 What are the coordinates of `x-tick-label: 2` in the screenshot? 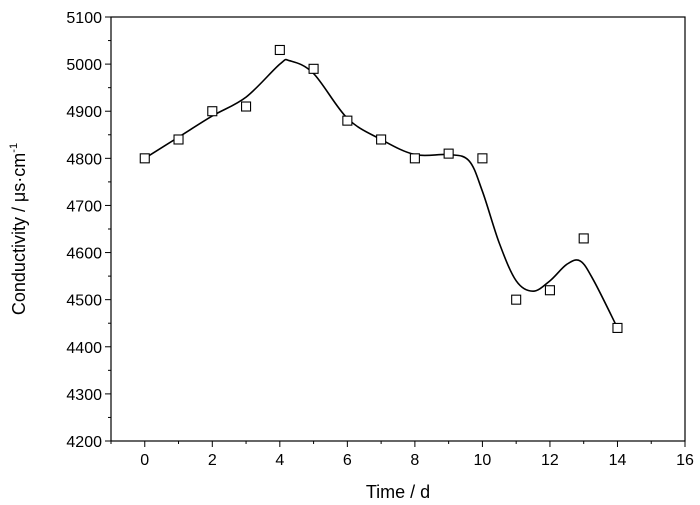 It's located at (212, 460).